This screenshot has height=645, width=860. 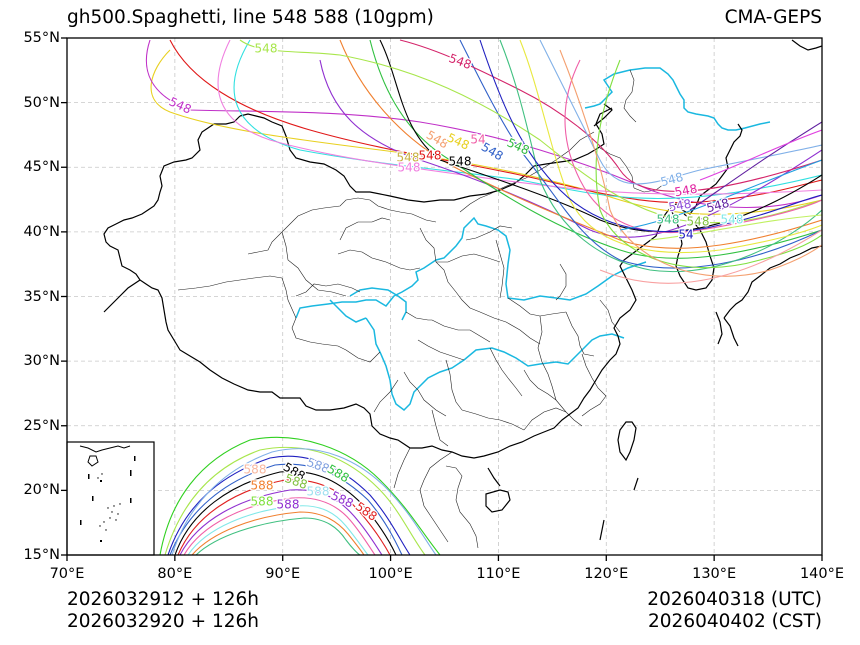 I want to click on init-time-line-1: 2026032912 + 126h, so click(x=163, y=599).